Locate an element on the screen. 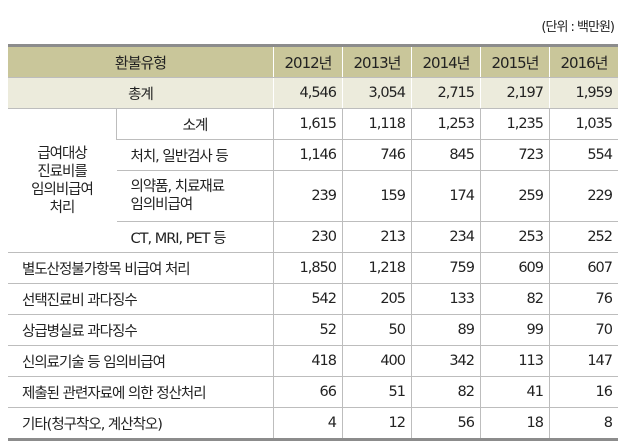 The height and width of the screenshot is (446, 620). value-cell: 239 is located at coordinates (308, 196).